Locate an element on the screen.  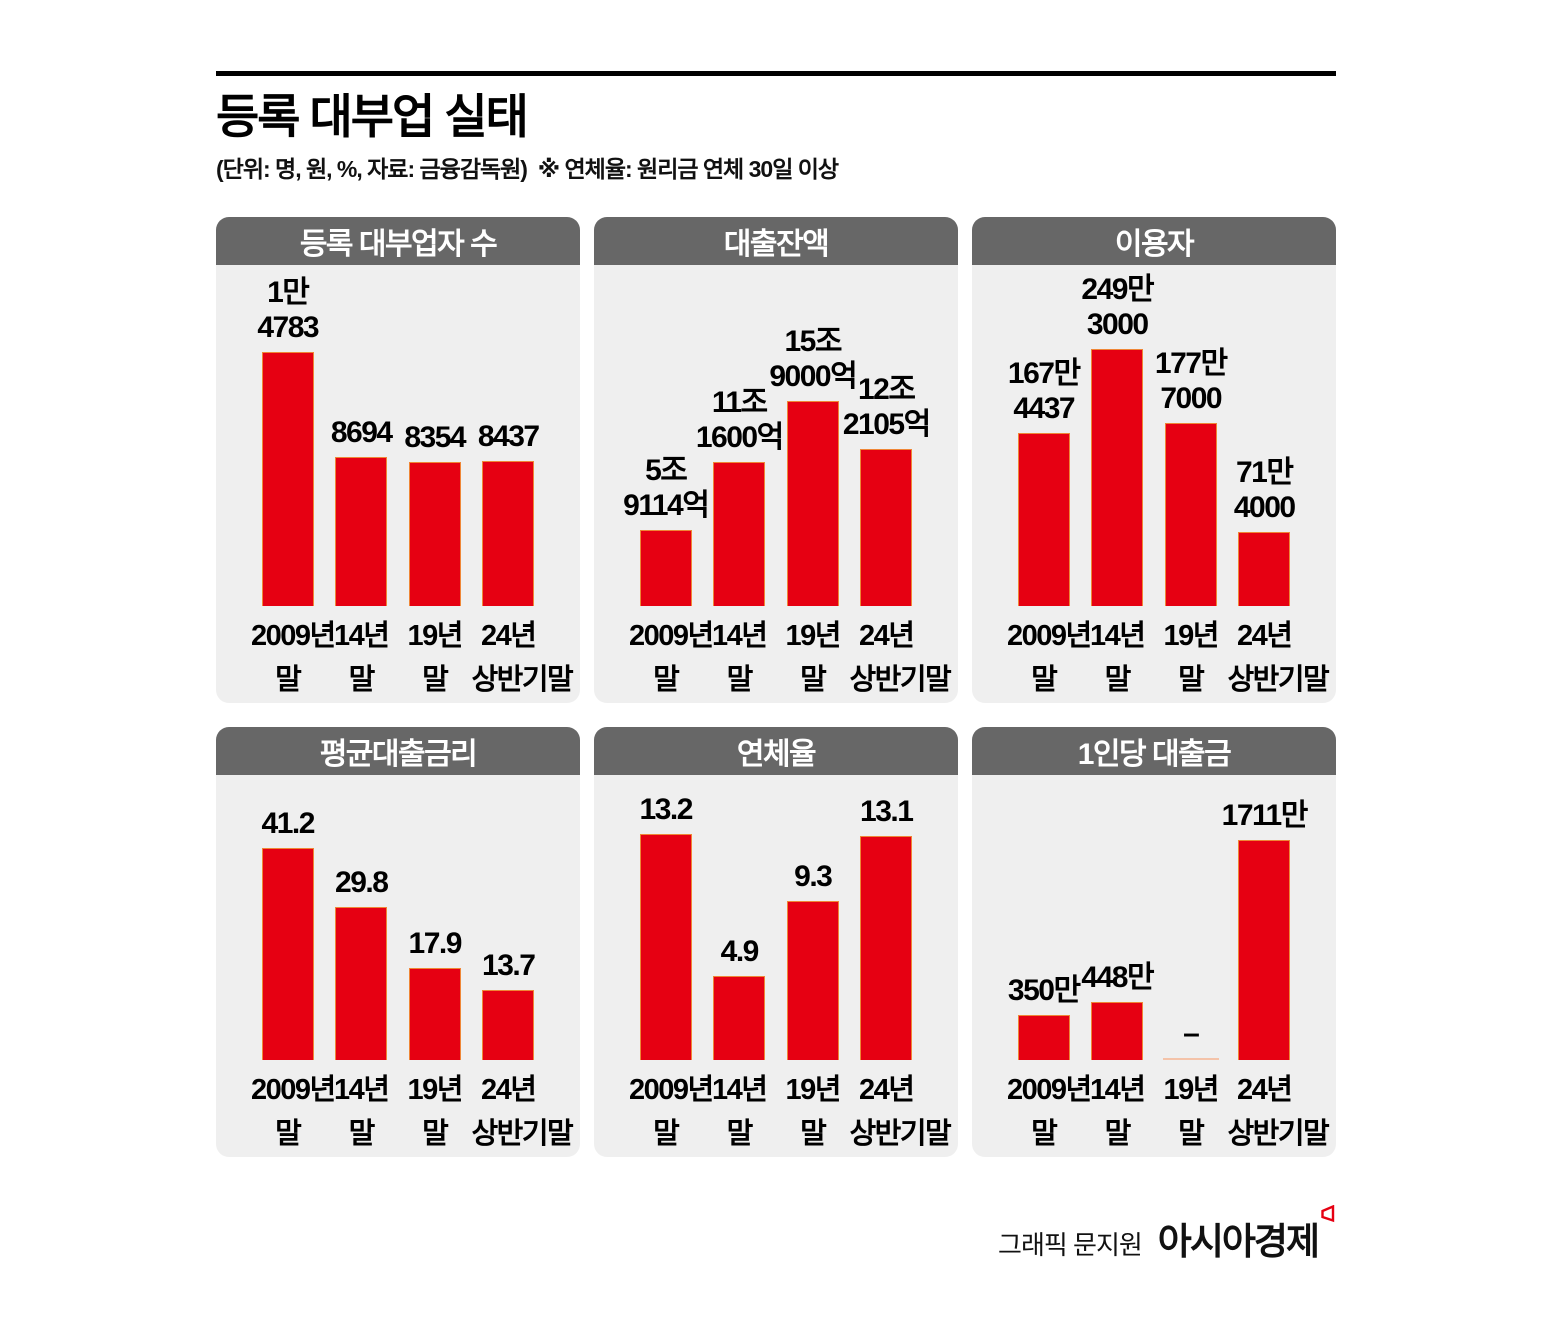
bars-area: 13.2 4.9 9.3 13.1 is located at coordinates (776, 918).